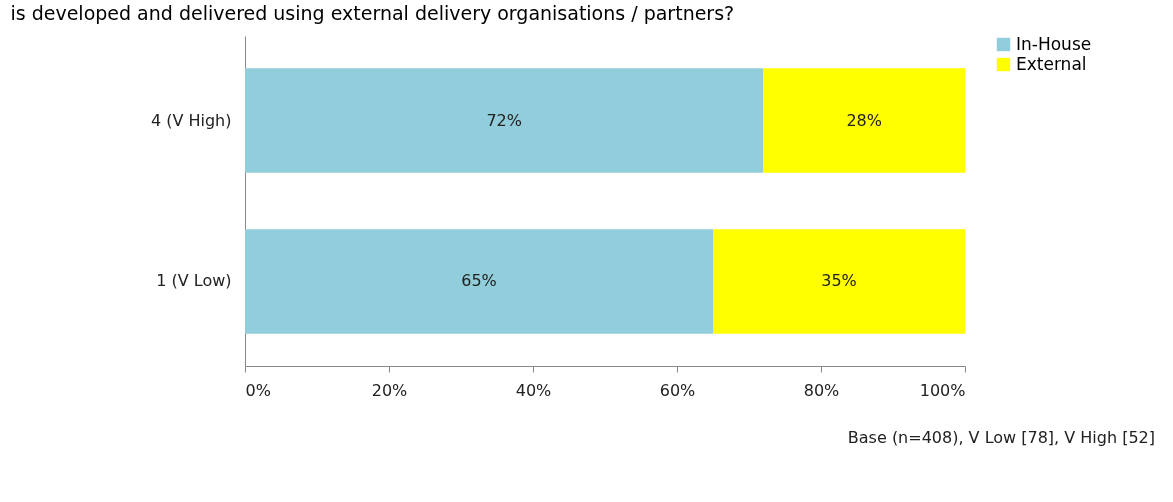 Image resolution: width=1173 pixels, height=502 pixels. What do you see at coordinates (1054, 43) in the screenshot?
I see `legend-label: In-House` at bounding box center [1054, 43].